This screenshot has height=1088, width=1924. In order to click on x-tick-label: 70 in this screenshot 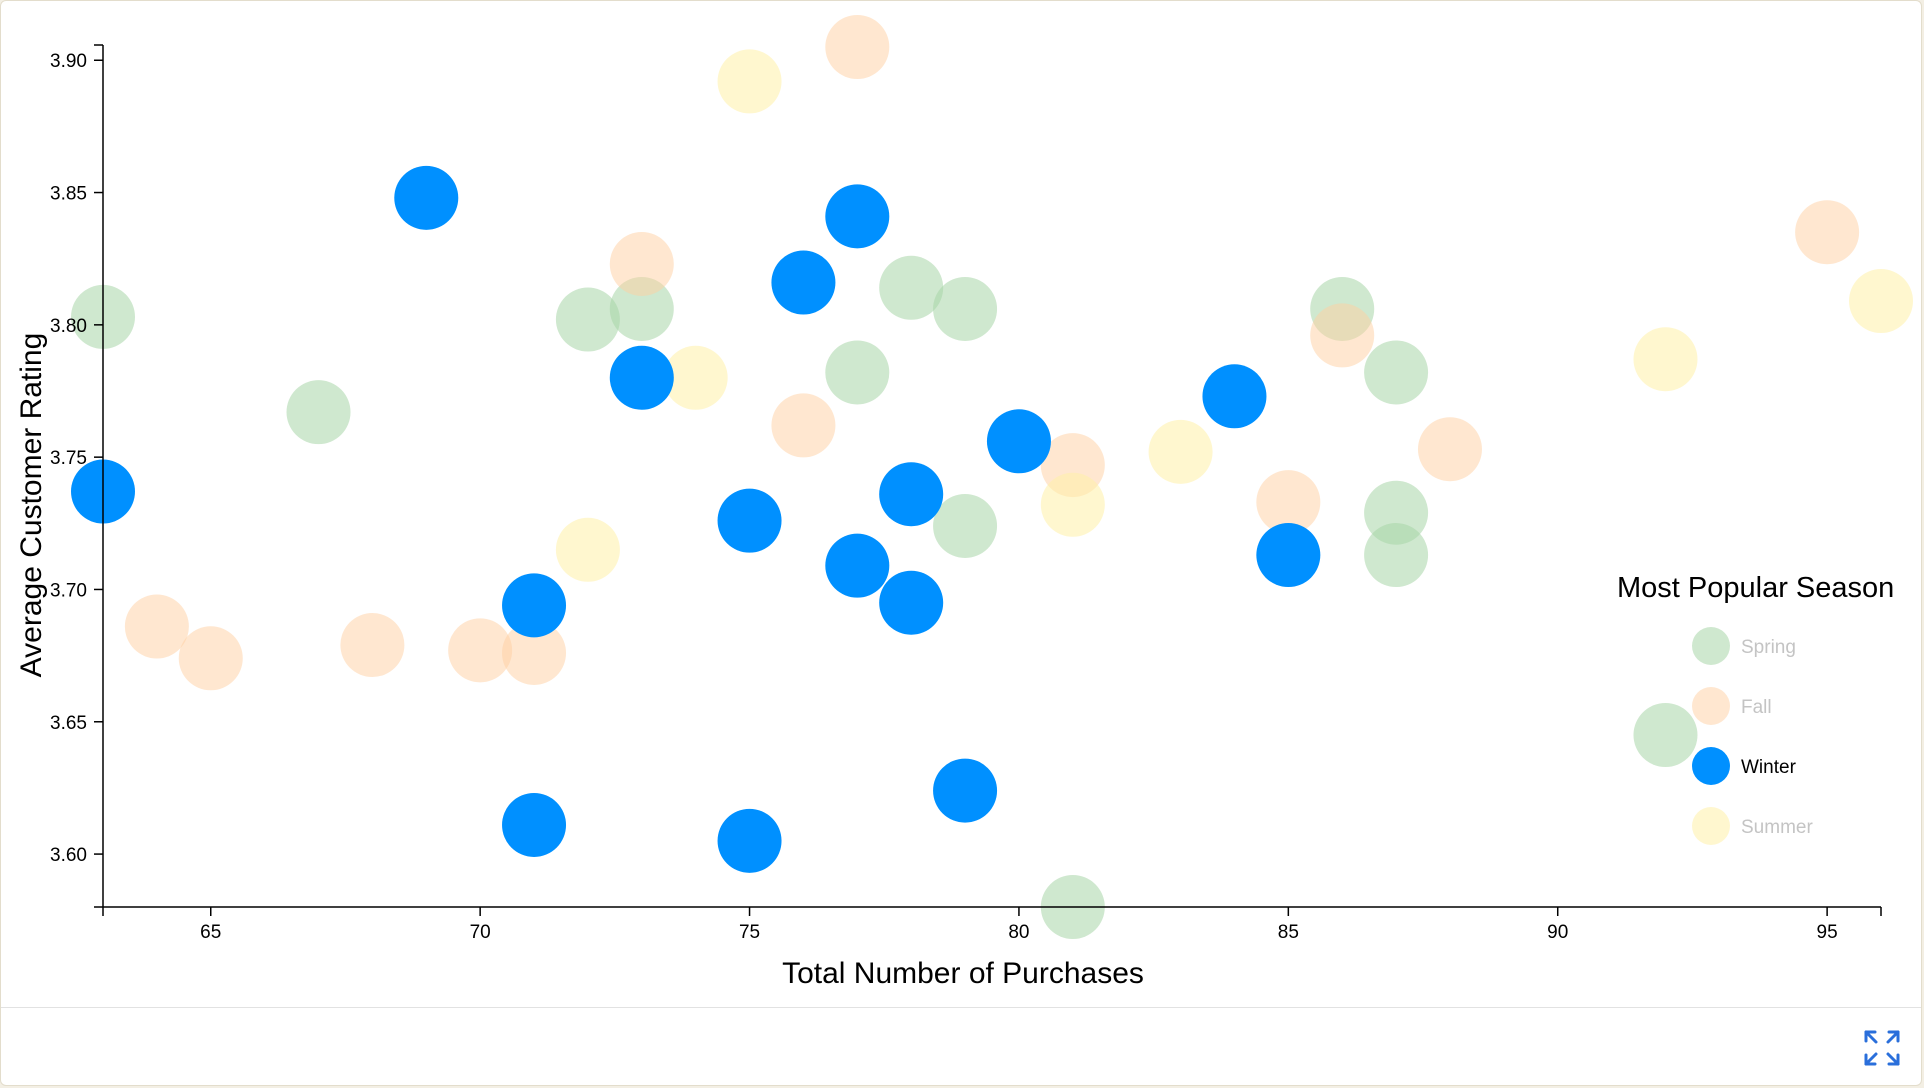, I will do `click(480, 932)`.